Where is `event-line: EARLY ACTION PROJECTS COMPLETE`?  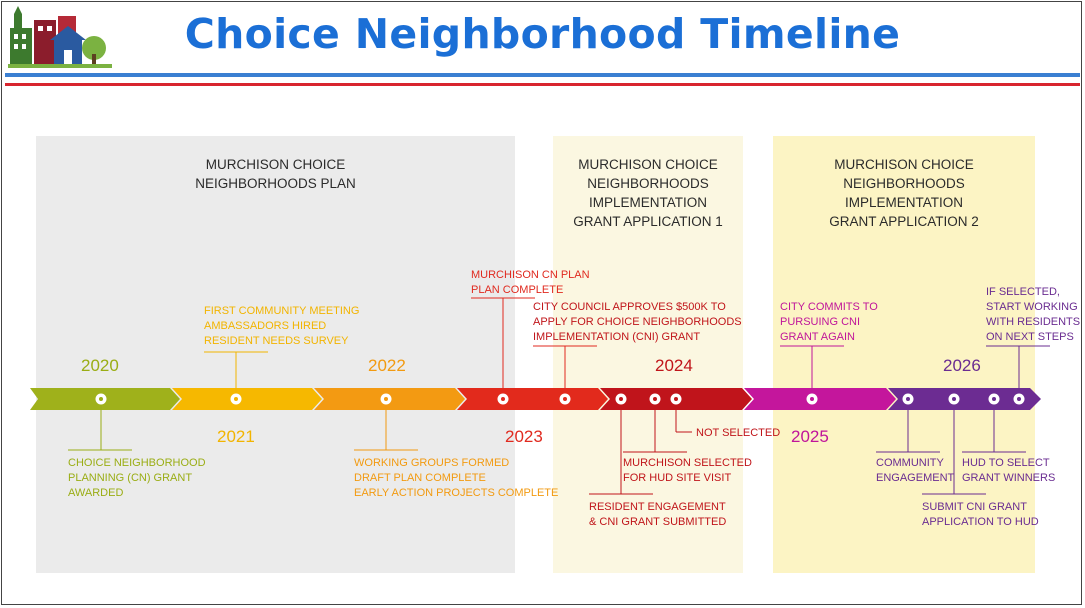 event-line: EARLY ACTION PROJECTS COMPLETE is located at coordinates (456, 493).